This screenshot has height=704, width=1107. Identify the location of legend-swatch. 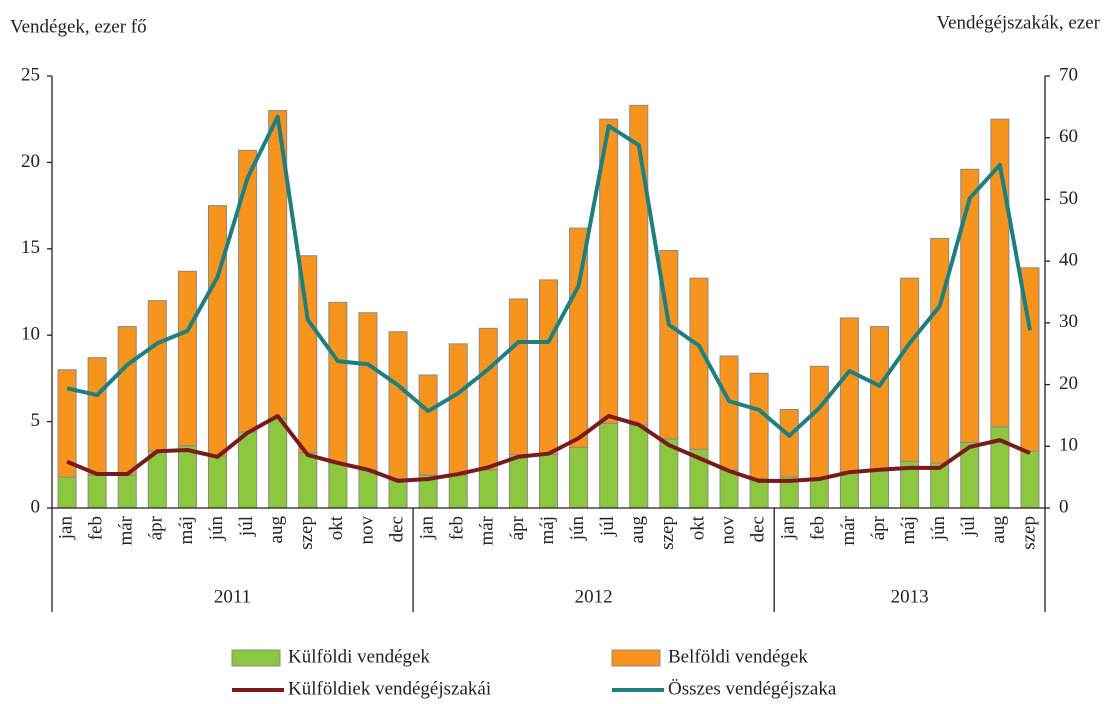
(256, 658).